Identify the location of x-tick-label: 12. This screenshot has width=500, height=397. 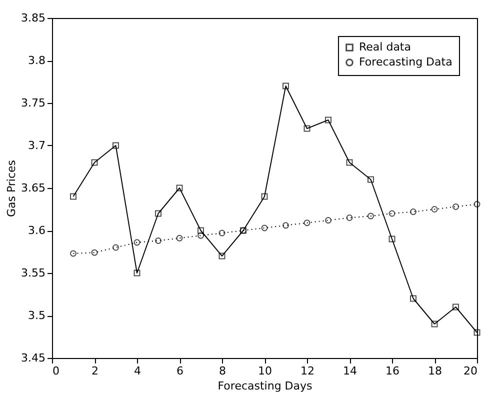
(307, 371).